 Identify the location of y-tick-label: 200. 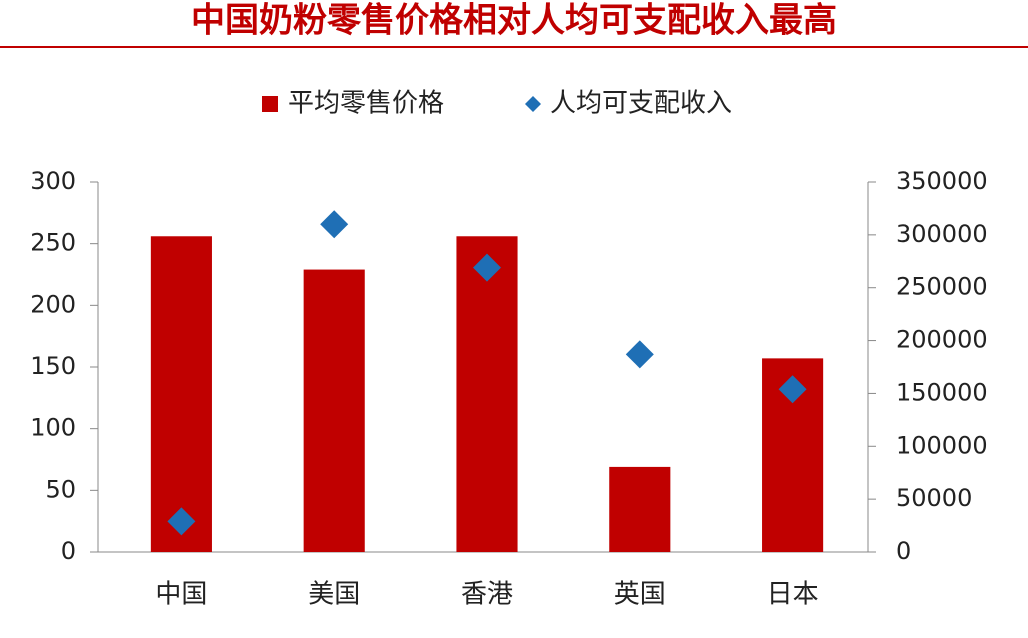
(53, 304).